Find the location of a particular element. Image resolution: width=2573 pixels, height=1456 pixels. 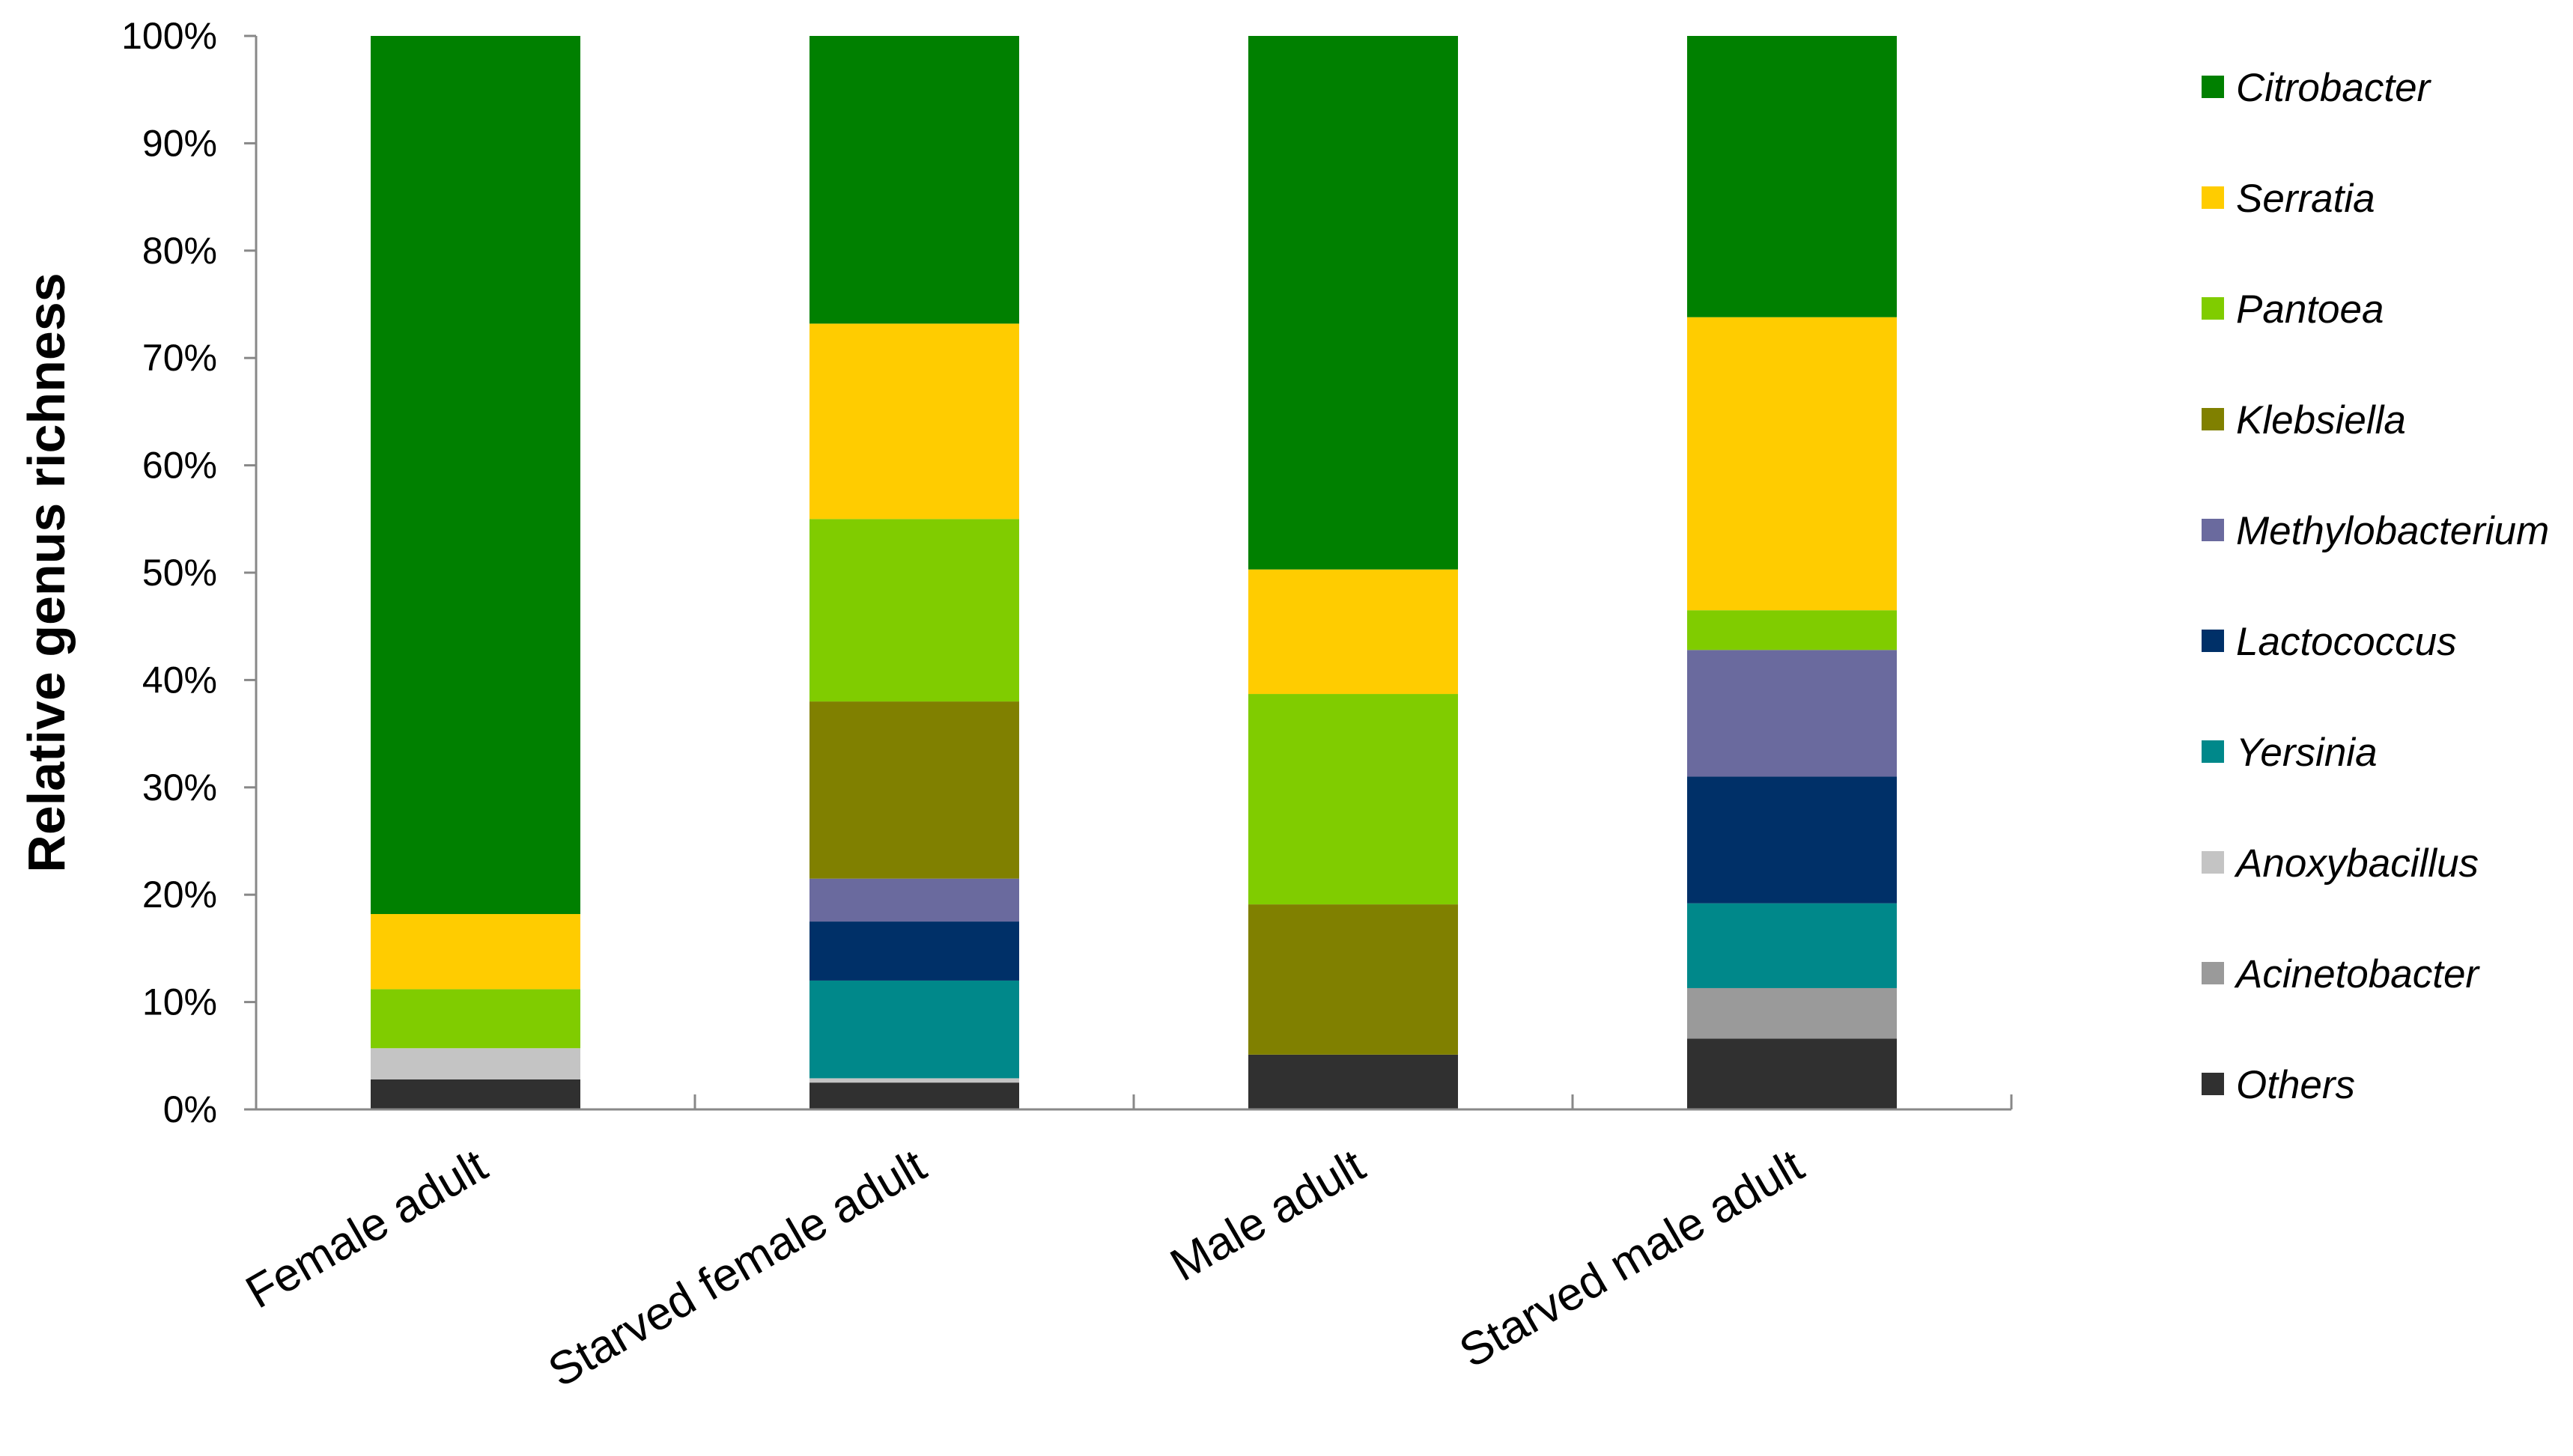

legend-label: Pantoea is located at coordinates (2310, 309).